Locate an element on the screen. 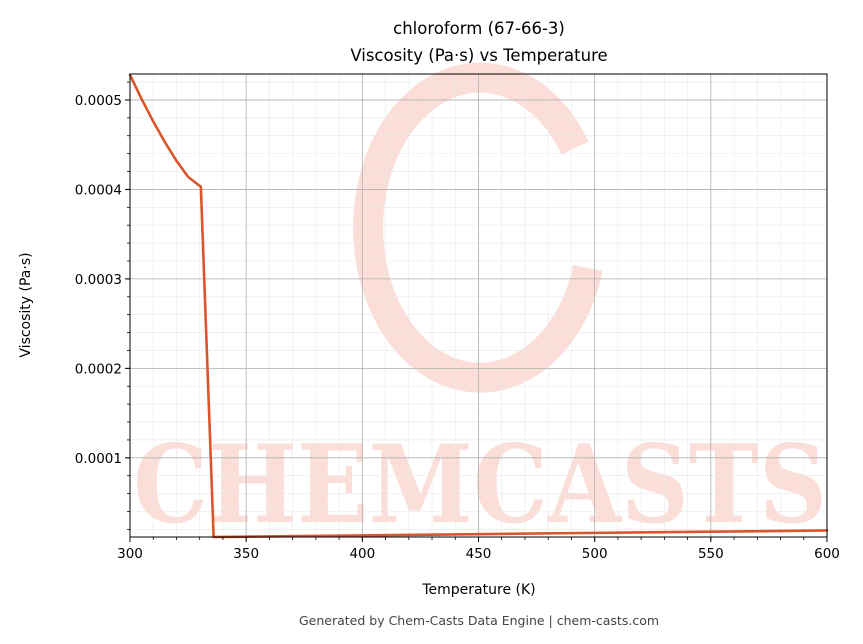  x-tick-label: 450 is located at coordinates (479, 554).